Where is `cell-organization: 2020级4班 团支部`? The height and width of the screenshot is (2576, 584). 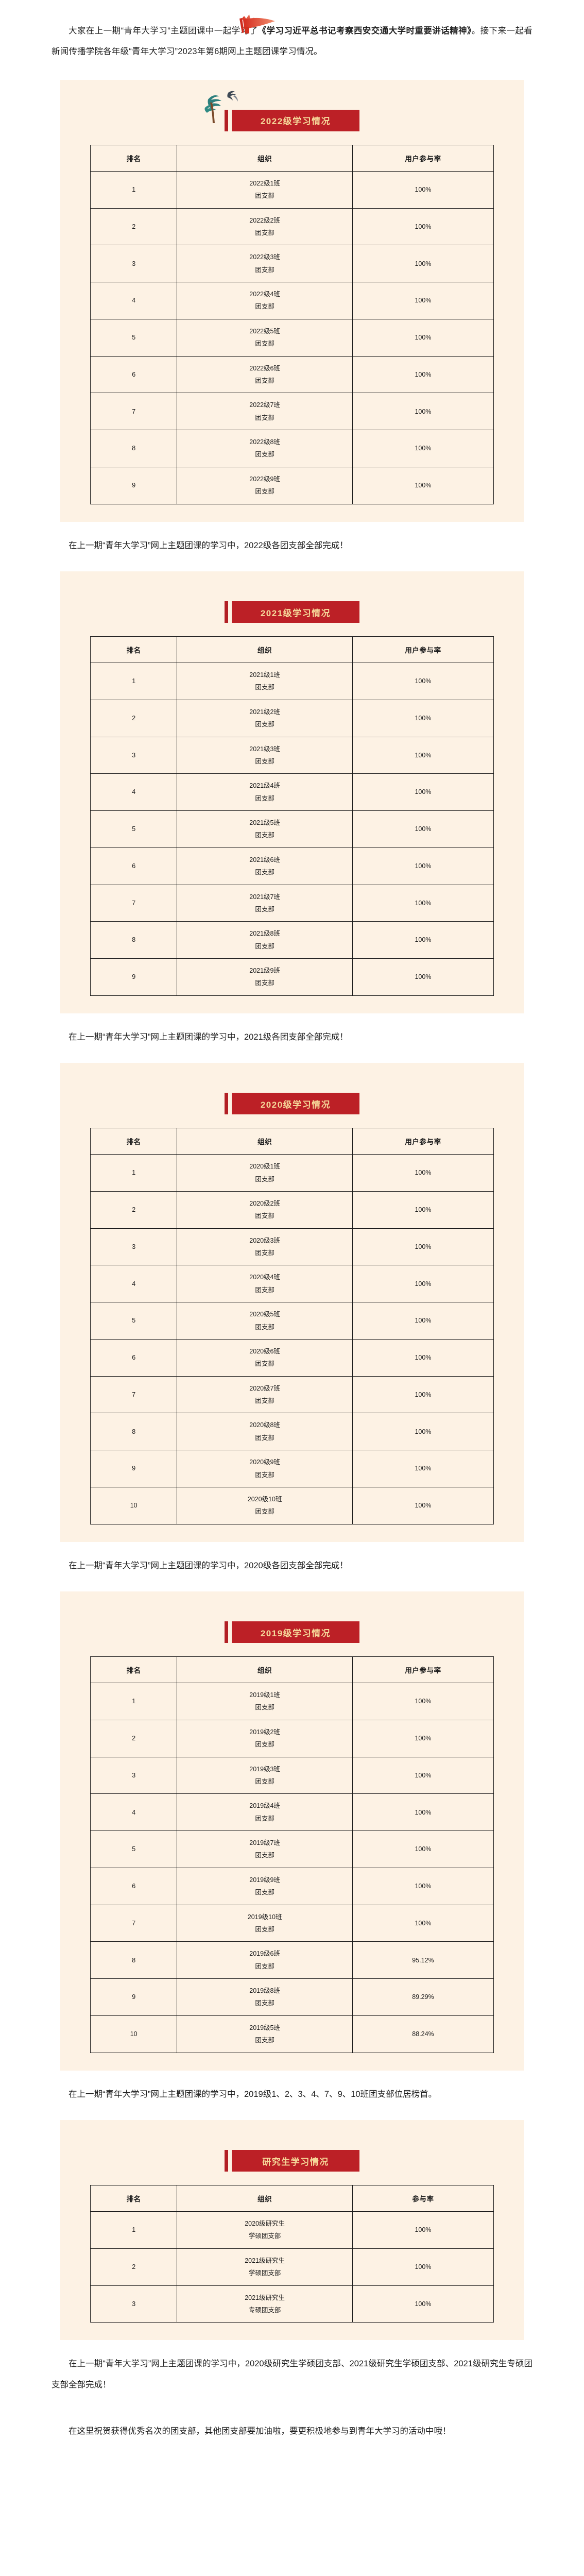
cell-organization: 2020级4班 团支部 is located at coordinates (265, 1284).